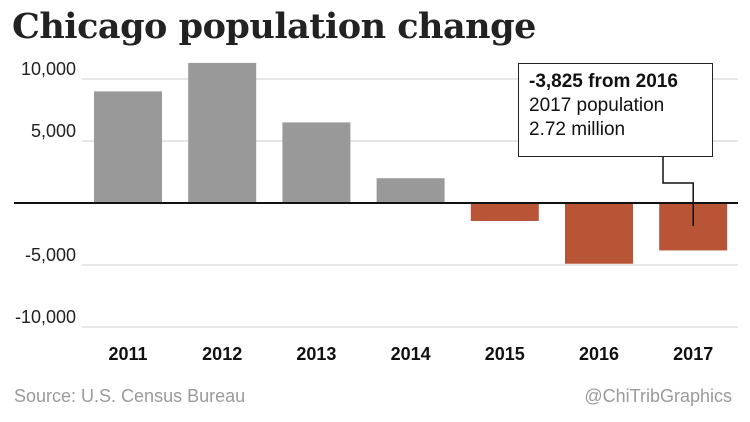 The image size is (750, 422). Describe the element at coordinates (577, 129) in the screenshot. I see `callout-line-2: 2.72 million` at that location.